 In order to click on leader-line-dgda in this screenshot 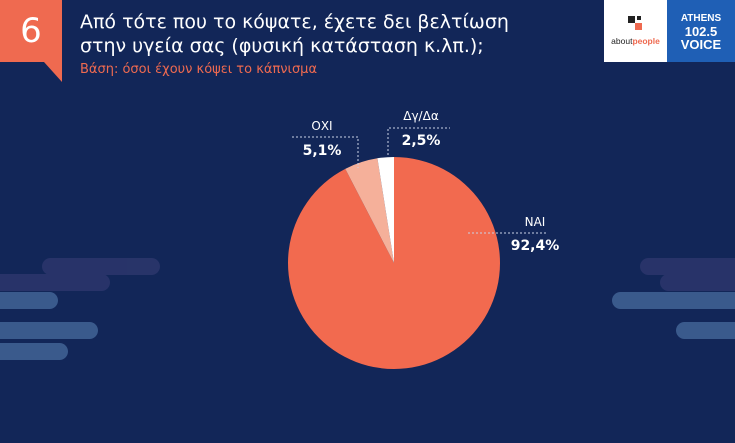, I will do `click(418, 141)`.